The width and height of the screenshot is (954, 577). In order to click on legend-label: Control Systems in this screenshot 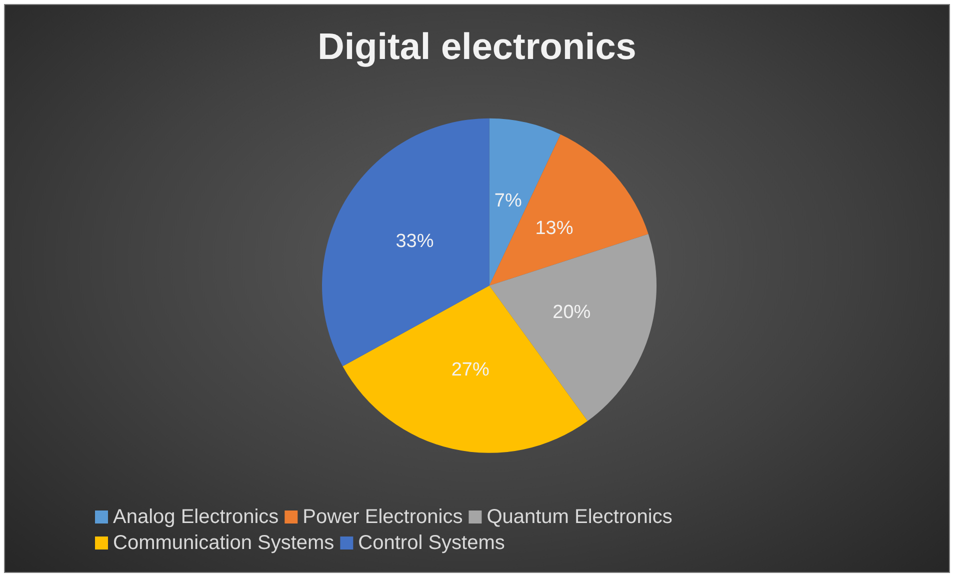, I will do `click(431, 543)`.